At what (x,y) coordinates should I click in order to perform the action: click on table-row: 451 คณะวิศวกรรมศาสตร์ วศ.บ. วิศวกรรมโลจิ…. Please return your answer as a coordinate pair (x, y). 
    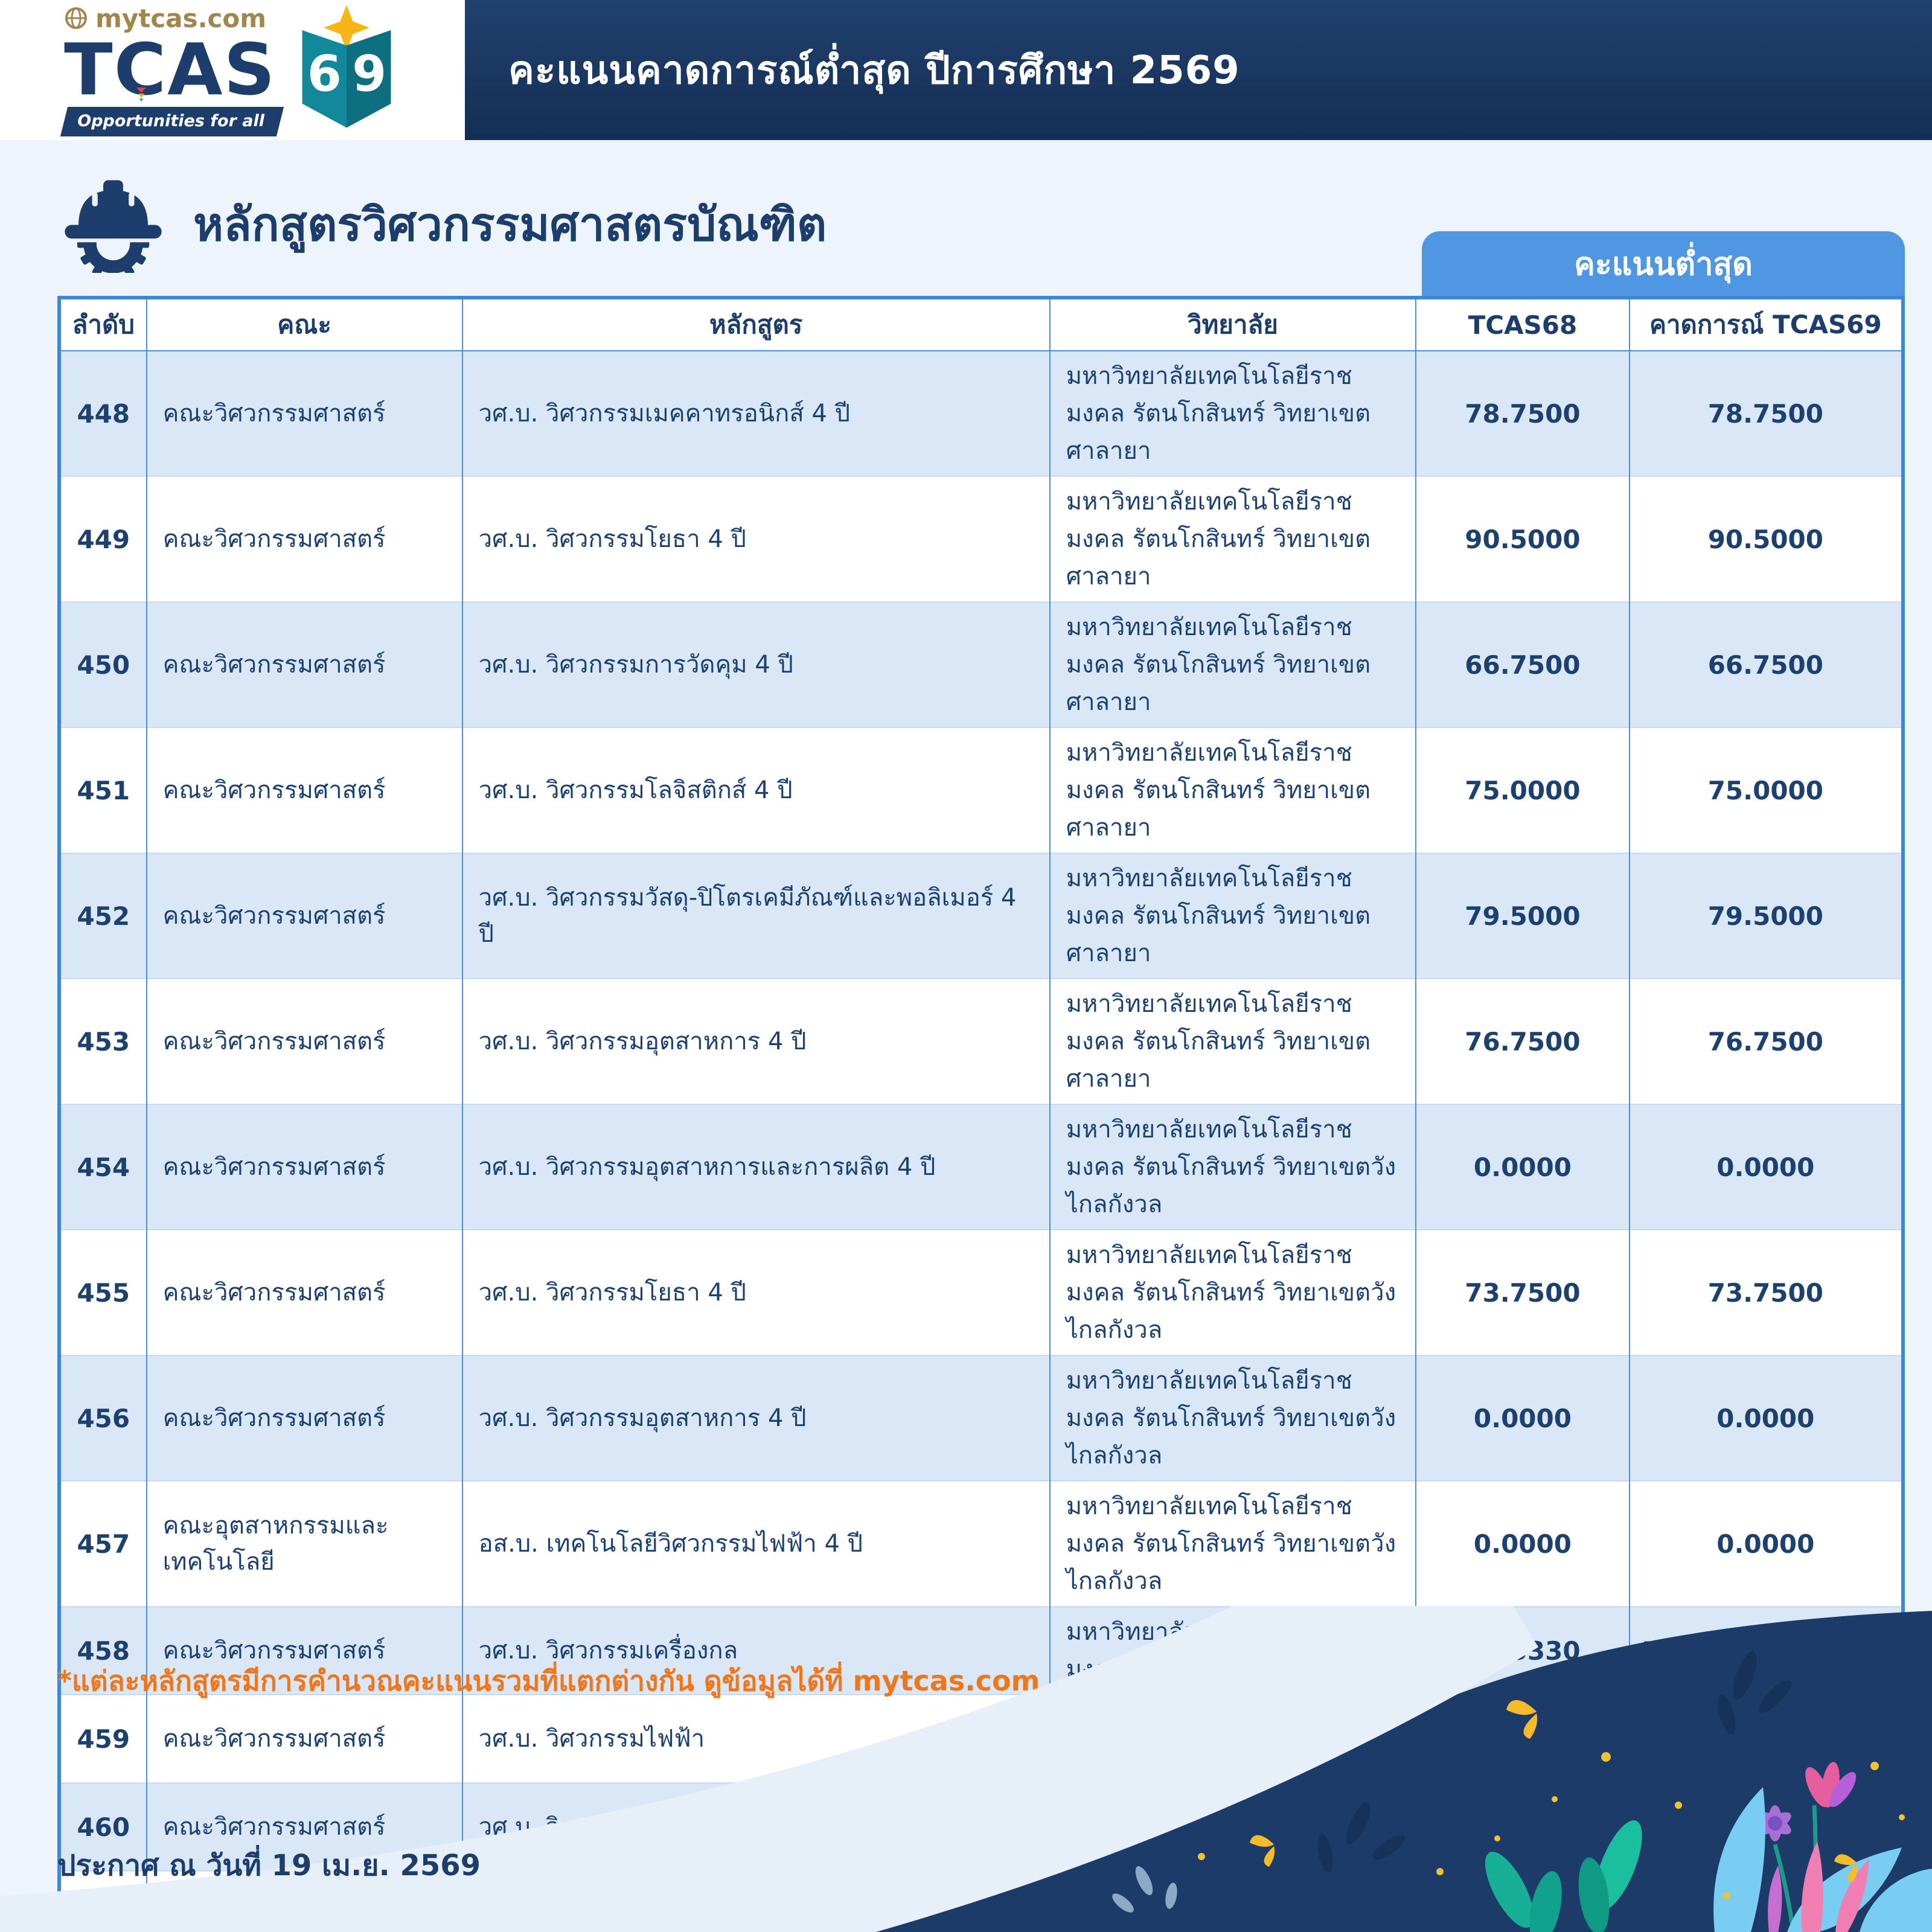
    Looking at the image, I should click on (981, 790).